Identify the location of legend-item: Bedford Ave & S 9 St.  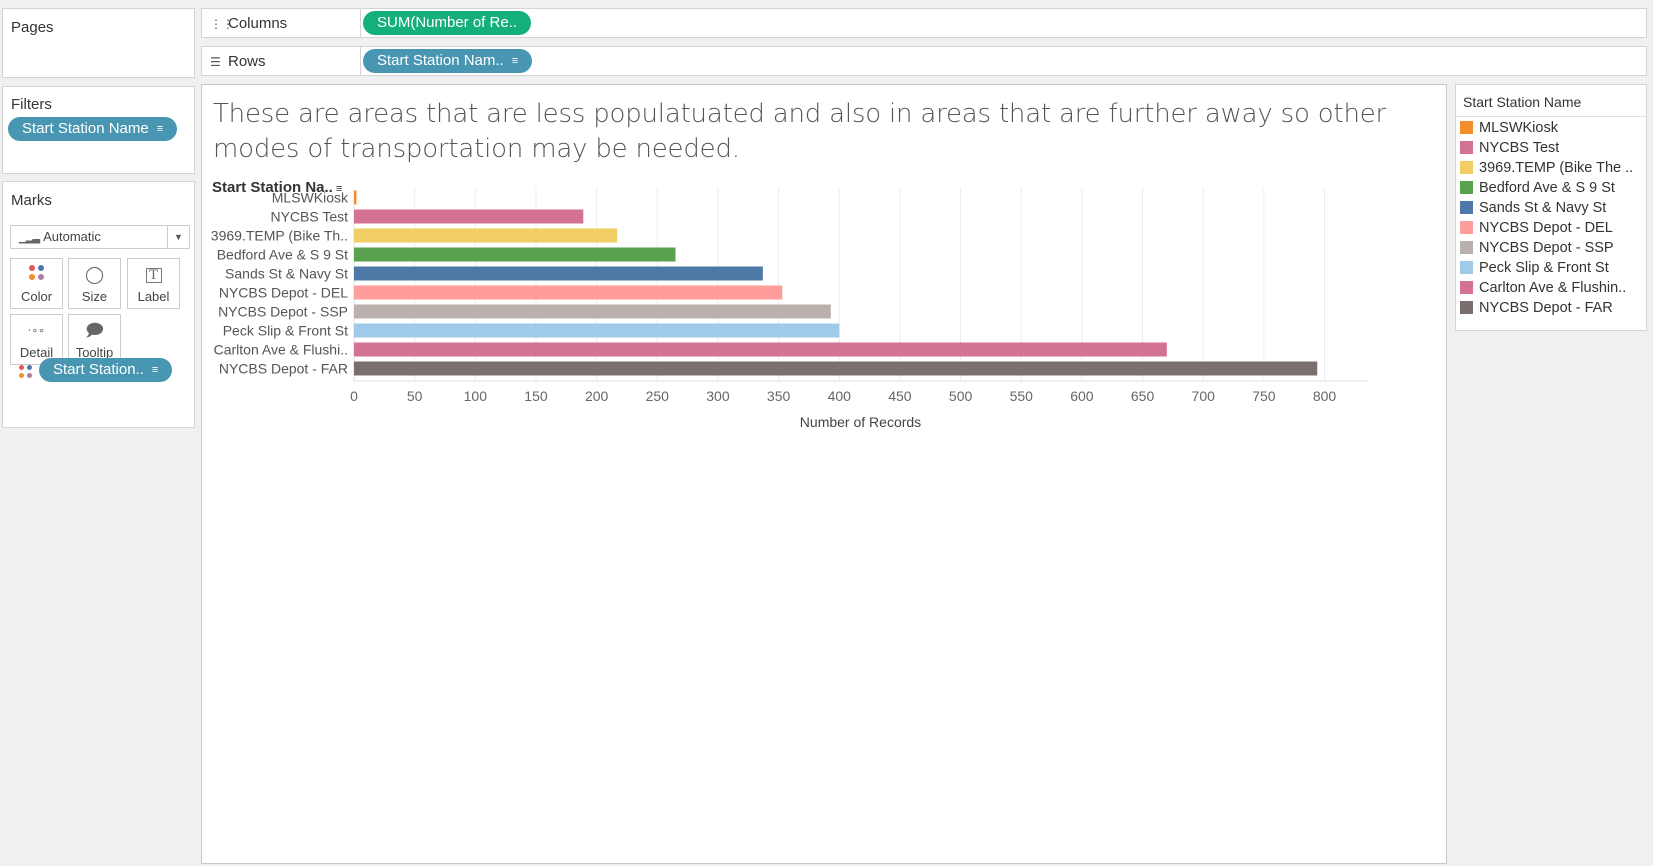
(1537, 188).